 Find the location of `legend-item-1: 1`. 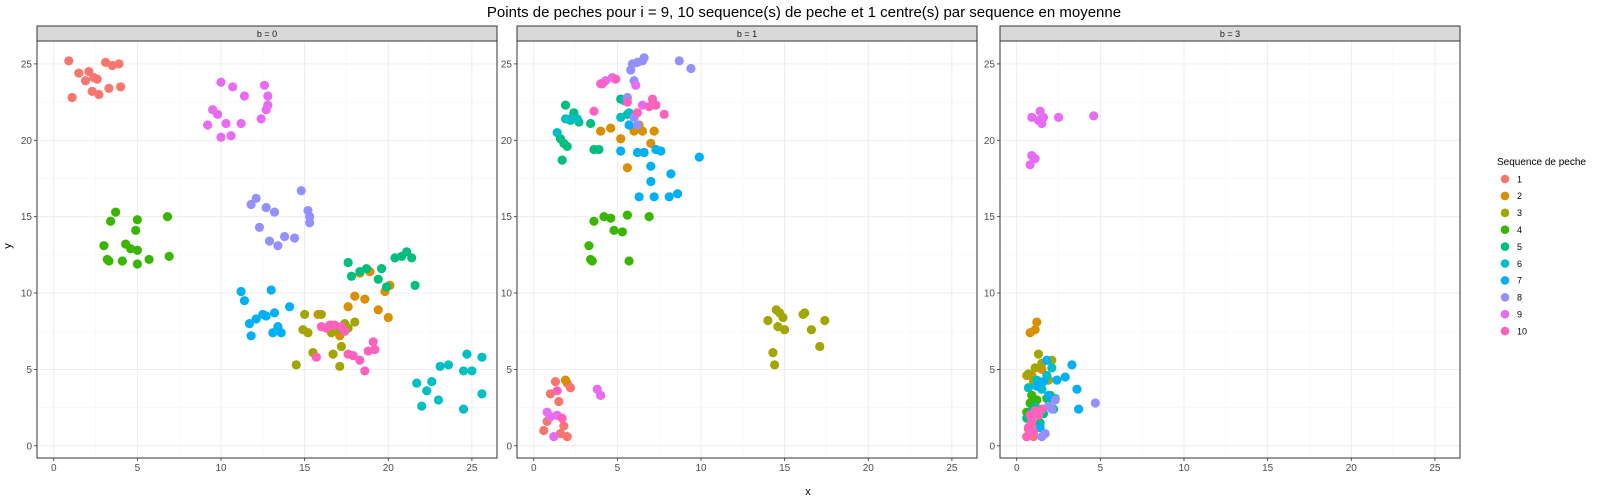

legend-item-1: 1 is located at coordinates (1511, 179).